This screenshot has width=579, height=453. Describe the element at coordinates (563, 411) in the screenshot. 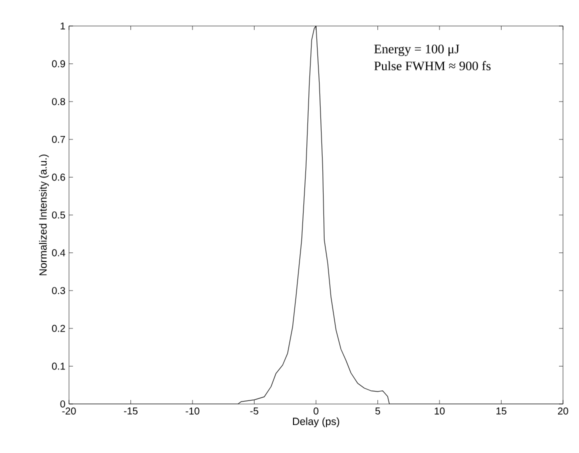

I see `x-tick-label: 20` at that location.